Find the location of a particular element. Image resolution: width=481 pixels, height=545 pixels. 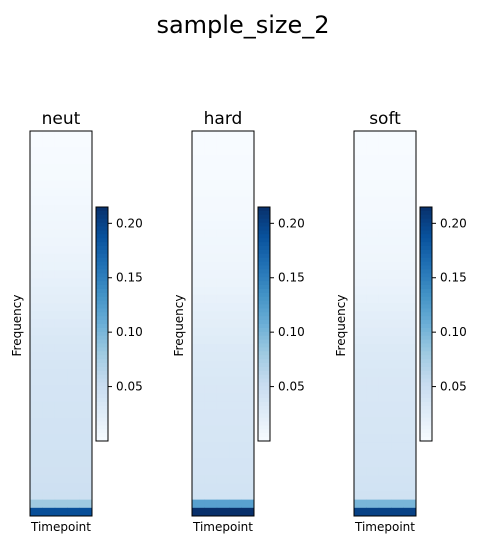

colorbar-tick-label: 0.20 is located at coordinates (129, 223).